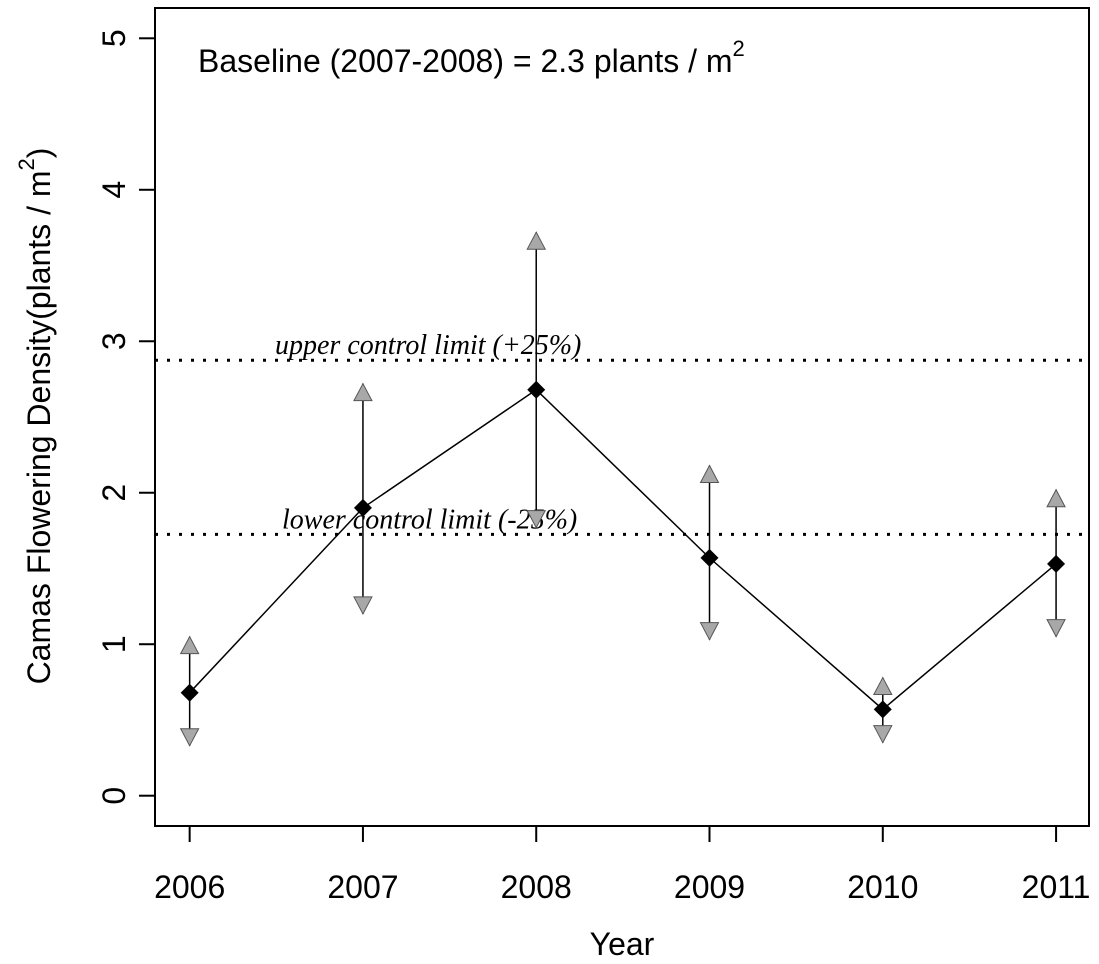 This screenshot has height=964, width=1099. I want to click on x-tick-label: 2008, so click(536, 887).